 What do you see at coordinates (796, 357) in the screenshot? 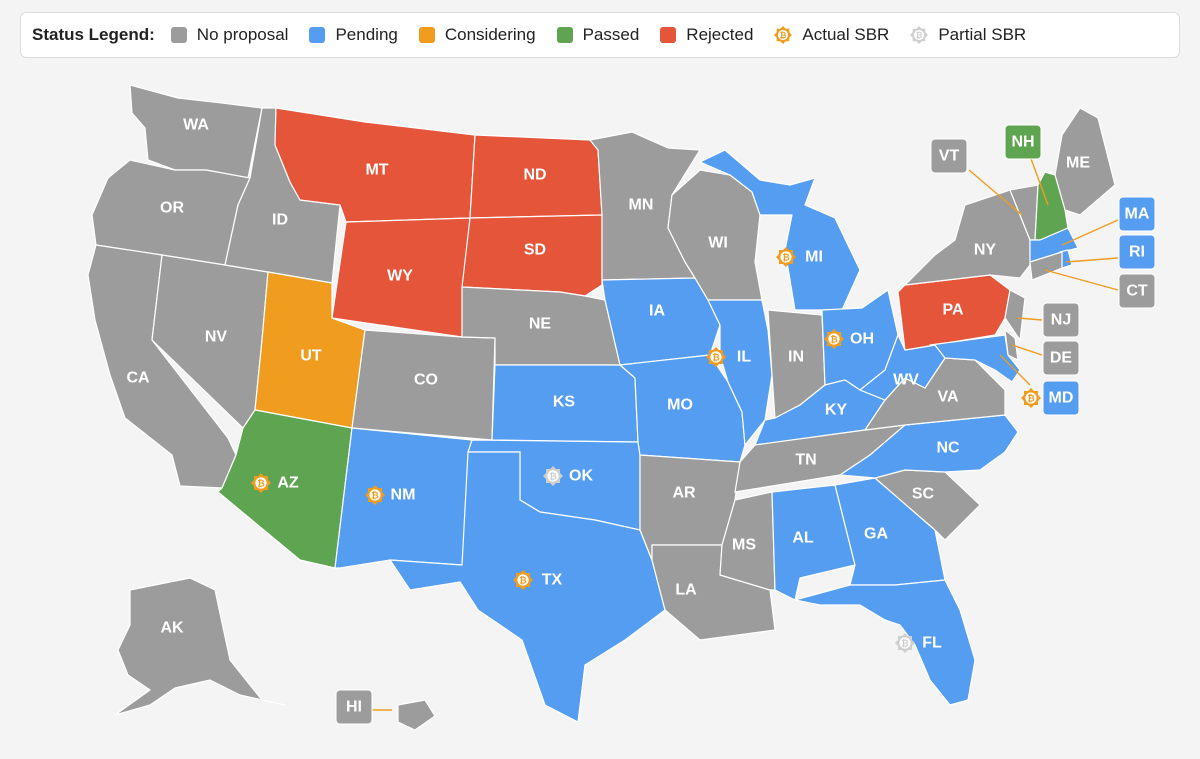
I see `state-label-in: IN` at bounding box center [796, 357].